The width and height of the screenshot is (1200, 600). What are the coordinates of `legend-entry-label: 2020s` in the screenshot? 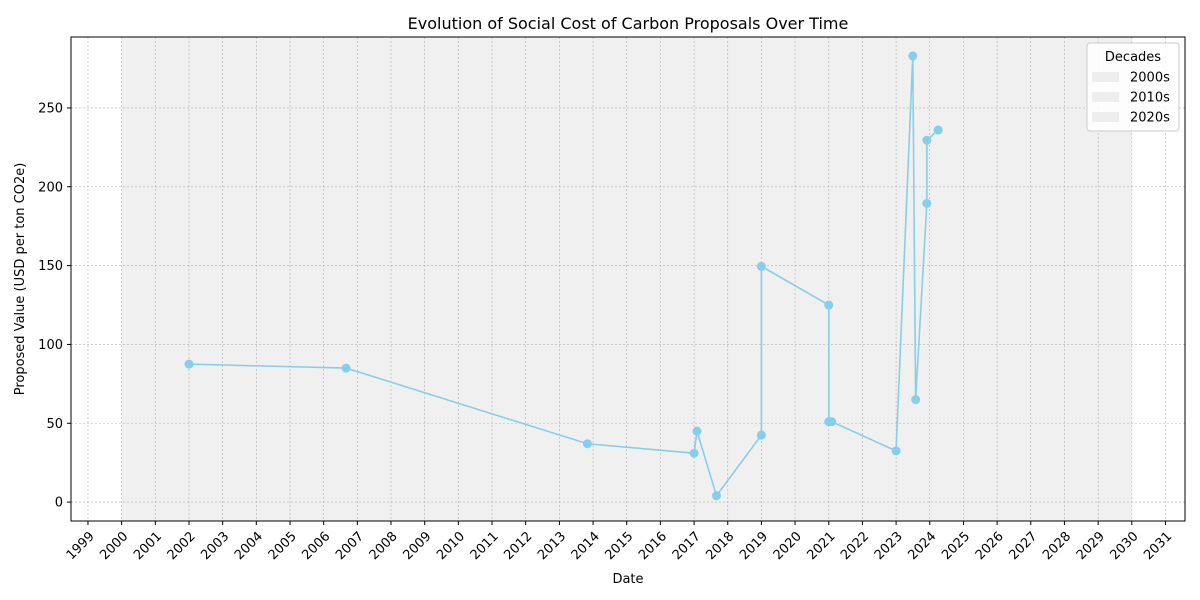 It's located at (1150, 118).